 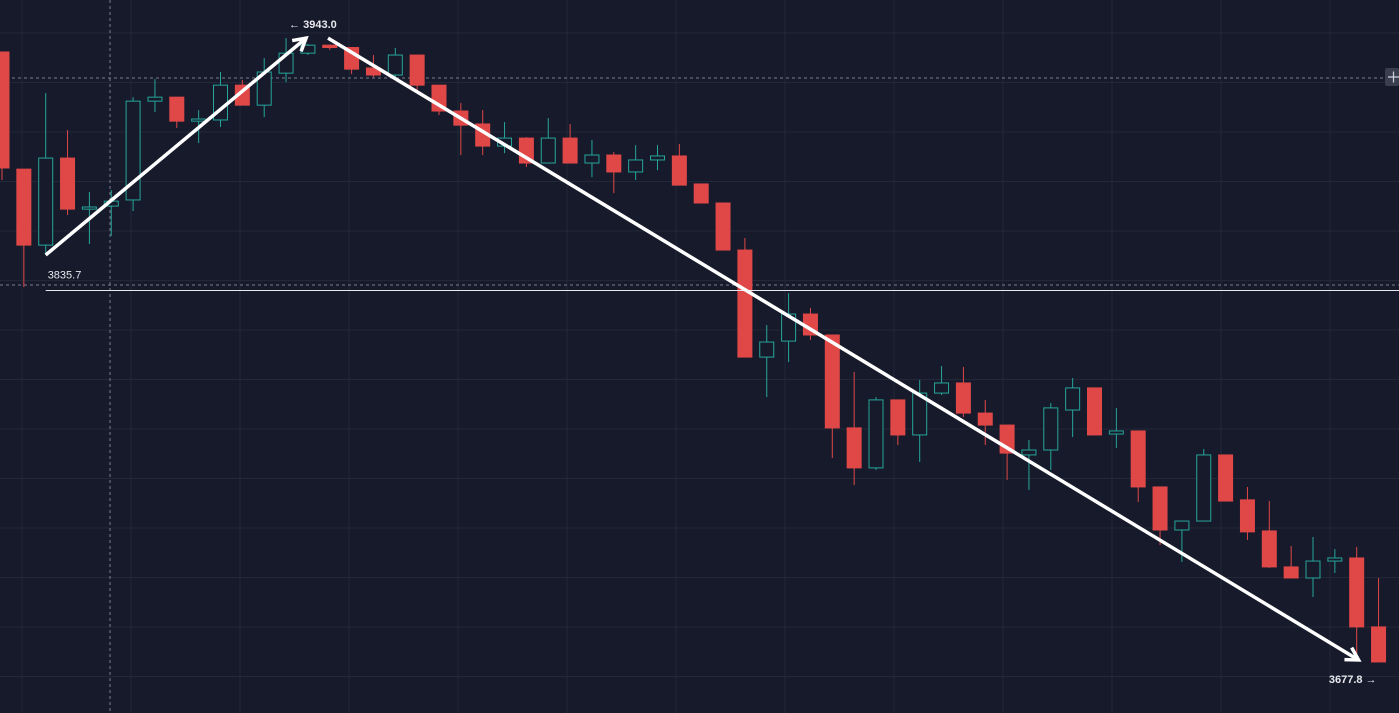 What do you see at coordinates (176, 146) in the screenshot?
I see `trend-arrow` at bounding box center [176, 146].